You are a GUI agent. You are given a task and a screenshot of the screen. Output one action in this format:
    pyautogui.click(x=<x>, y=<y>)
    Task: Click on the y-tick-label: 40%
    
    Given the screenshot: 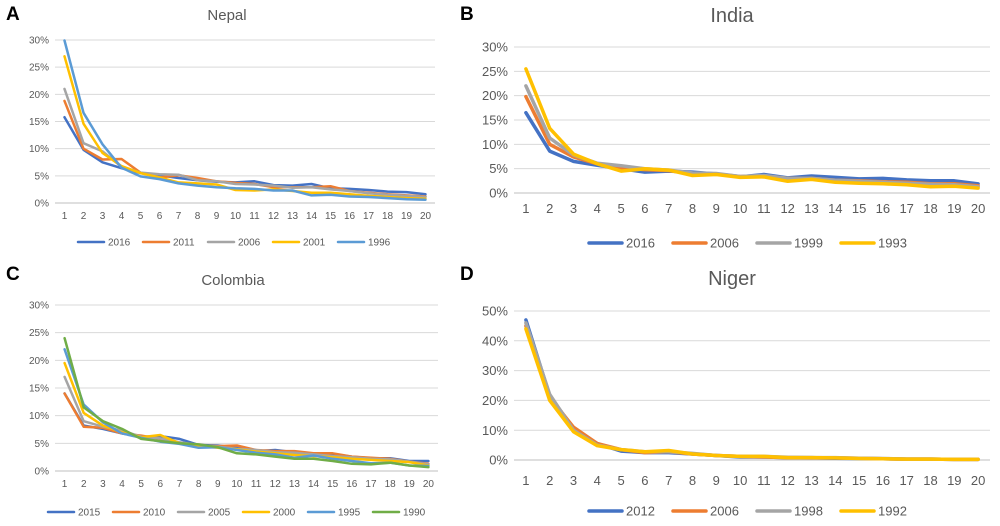 What is the action you would take?
    pyautogui.click(x=495, y=340)
    